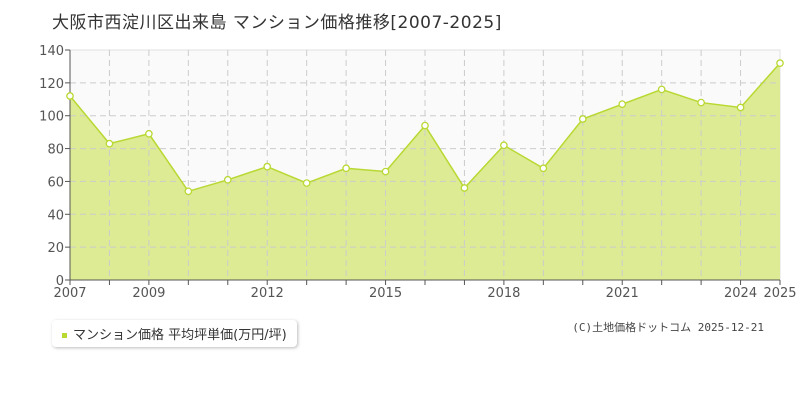 The height and width of the screenshot is (400, 800). Describe the element at coordinates (60, 281) in the screenshot. I see `y-tick-label: 0` at that location.